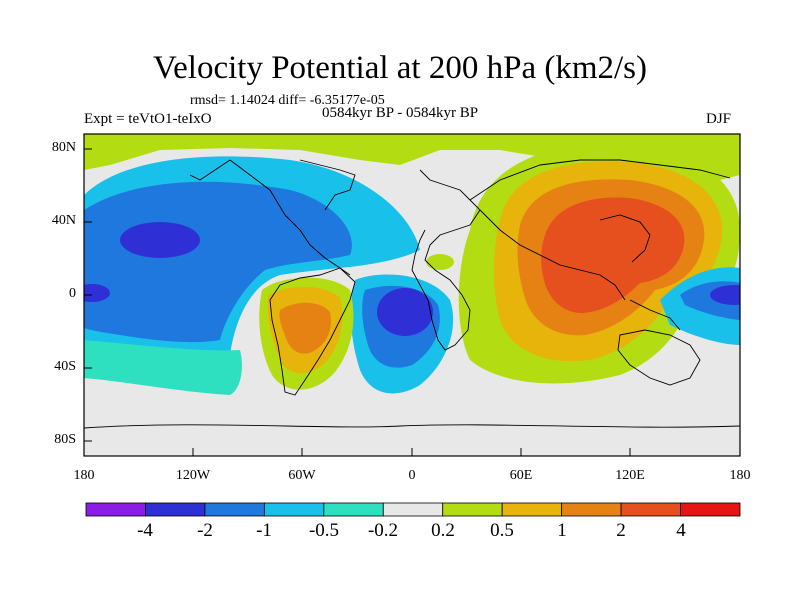 This screenshot has width=800, height=600. What do you see at coordinates (65, 439) in the screenshot?
I see `lat-label: 80S` at bounding box center [65, 439].